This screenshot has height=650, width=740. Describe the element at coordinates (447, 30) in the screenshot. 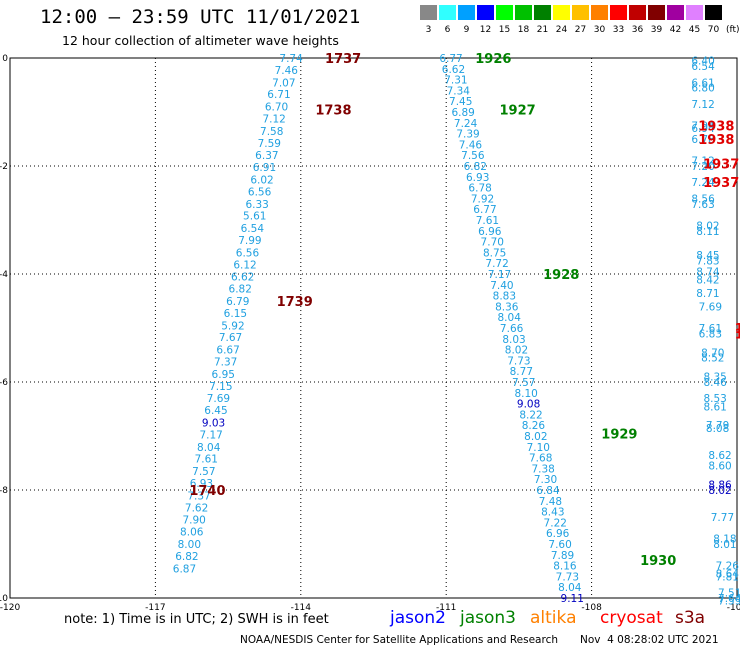

I see `scale-label: 6` at that location.